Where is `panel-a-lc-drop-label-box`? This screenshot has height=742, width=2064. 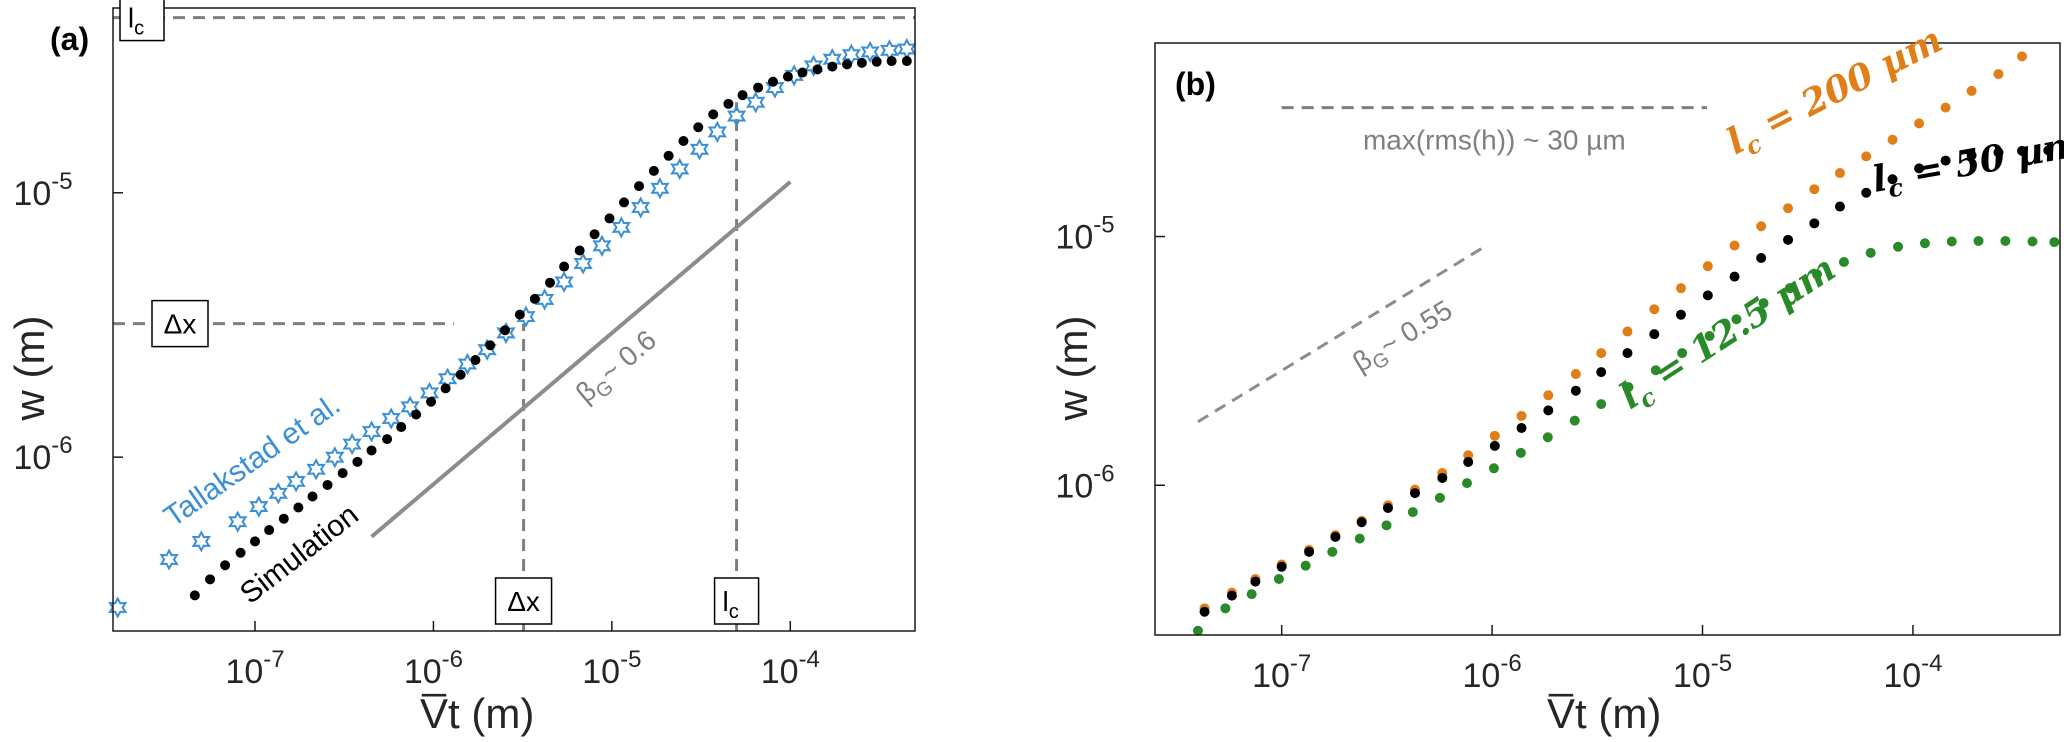
panel-a-lc-drop-label-box is located at coordinates (736, 601).